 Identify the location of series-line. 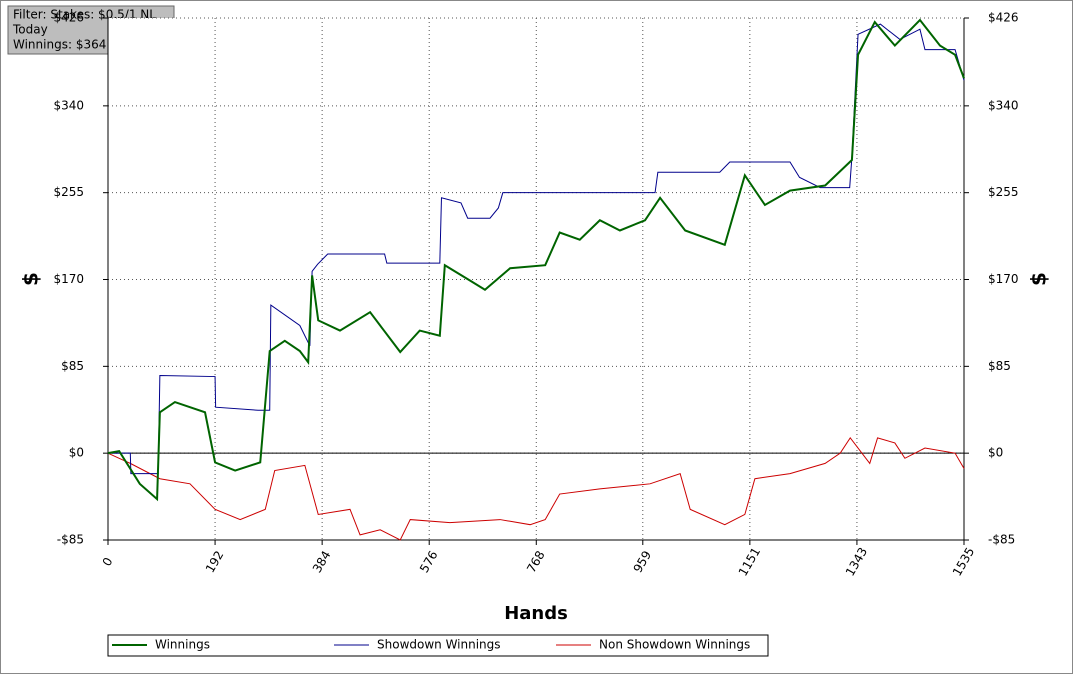
(536, 488).